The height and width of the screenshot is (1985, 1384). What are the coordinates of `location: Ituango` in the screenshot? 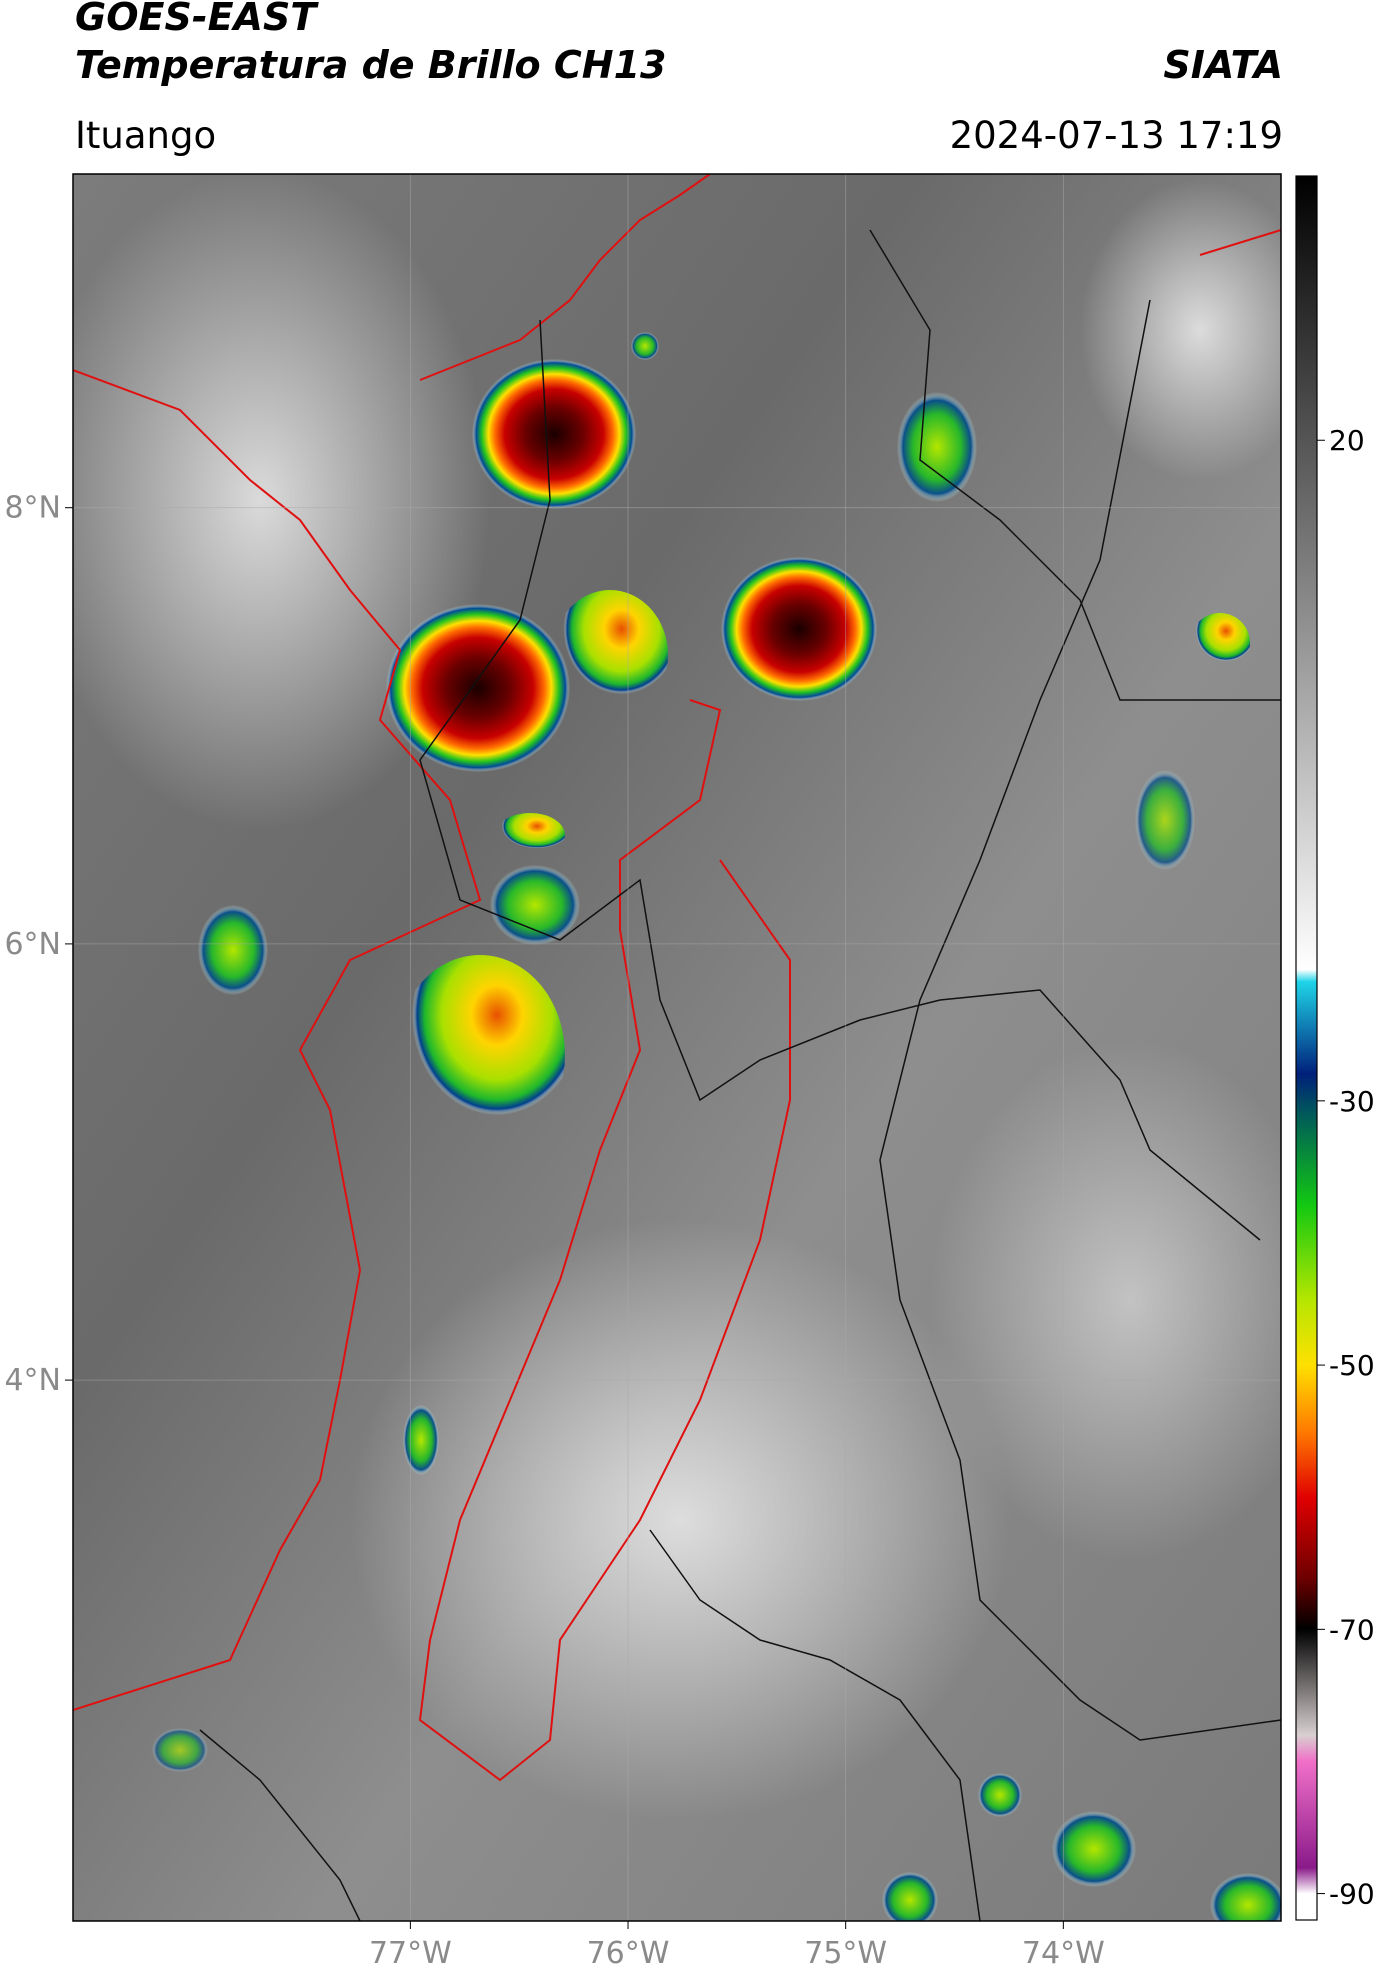 It's located at (145, 135).